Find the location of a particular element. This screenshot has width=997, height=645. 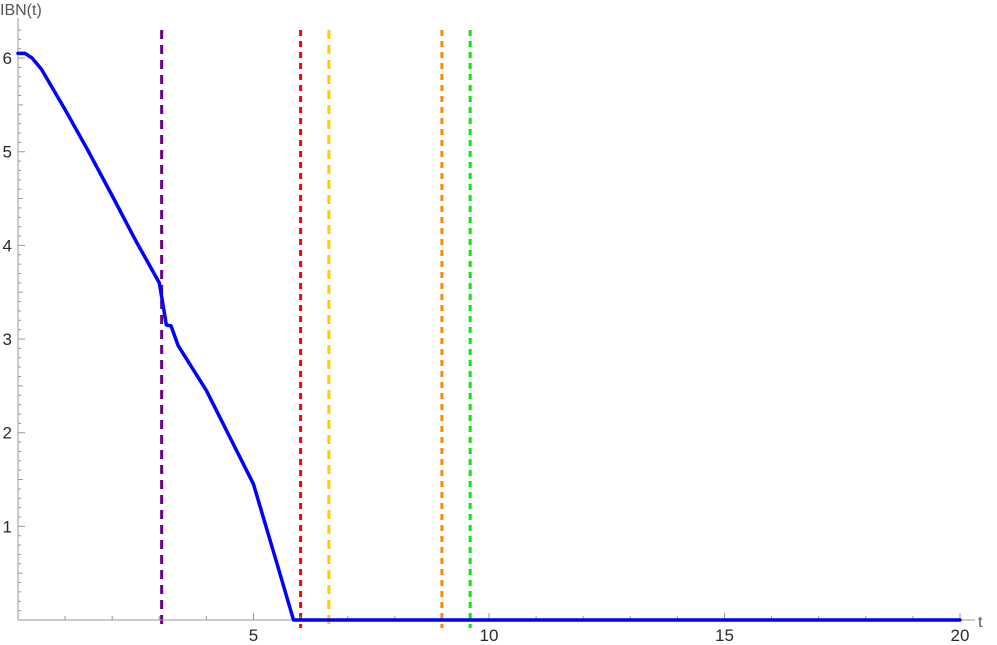

x-axis-label: t is located at coordinates (980, 622).